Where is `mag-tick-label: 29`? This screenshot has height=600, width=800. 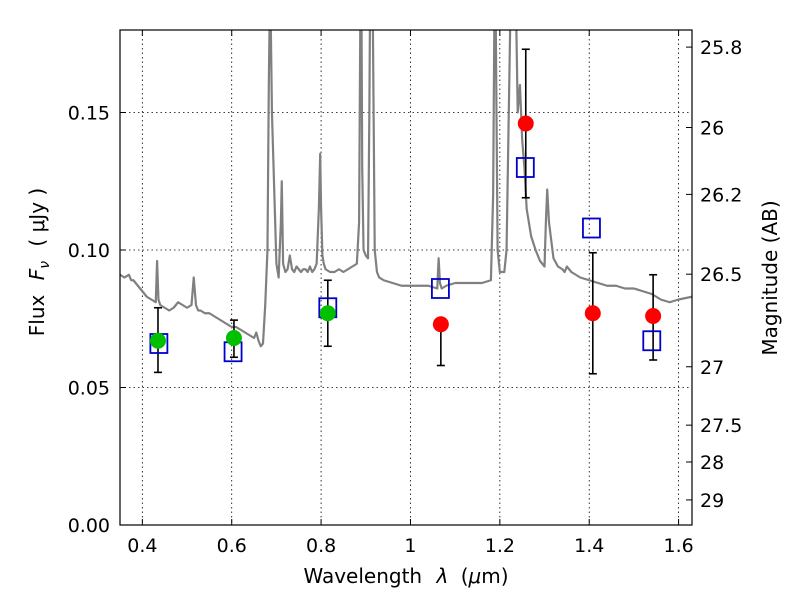 mag-tick-label: 29 is located at coordinates (712, 501).